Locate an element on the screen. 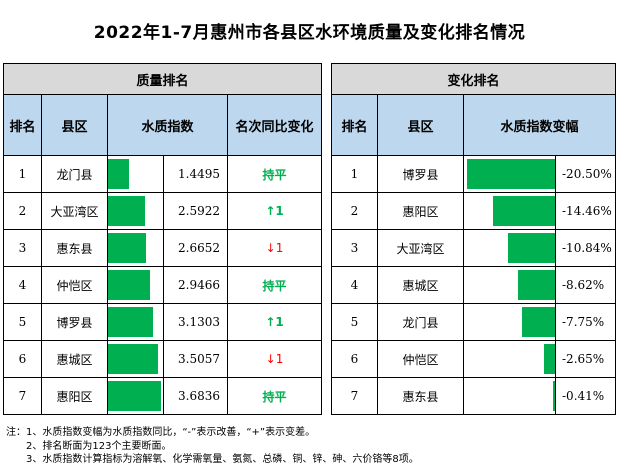 The image size is (619, 474). table-row: 3 惠东县 2.6652 ↓1 is located at coordinates (163, 248).